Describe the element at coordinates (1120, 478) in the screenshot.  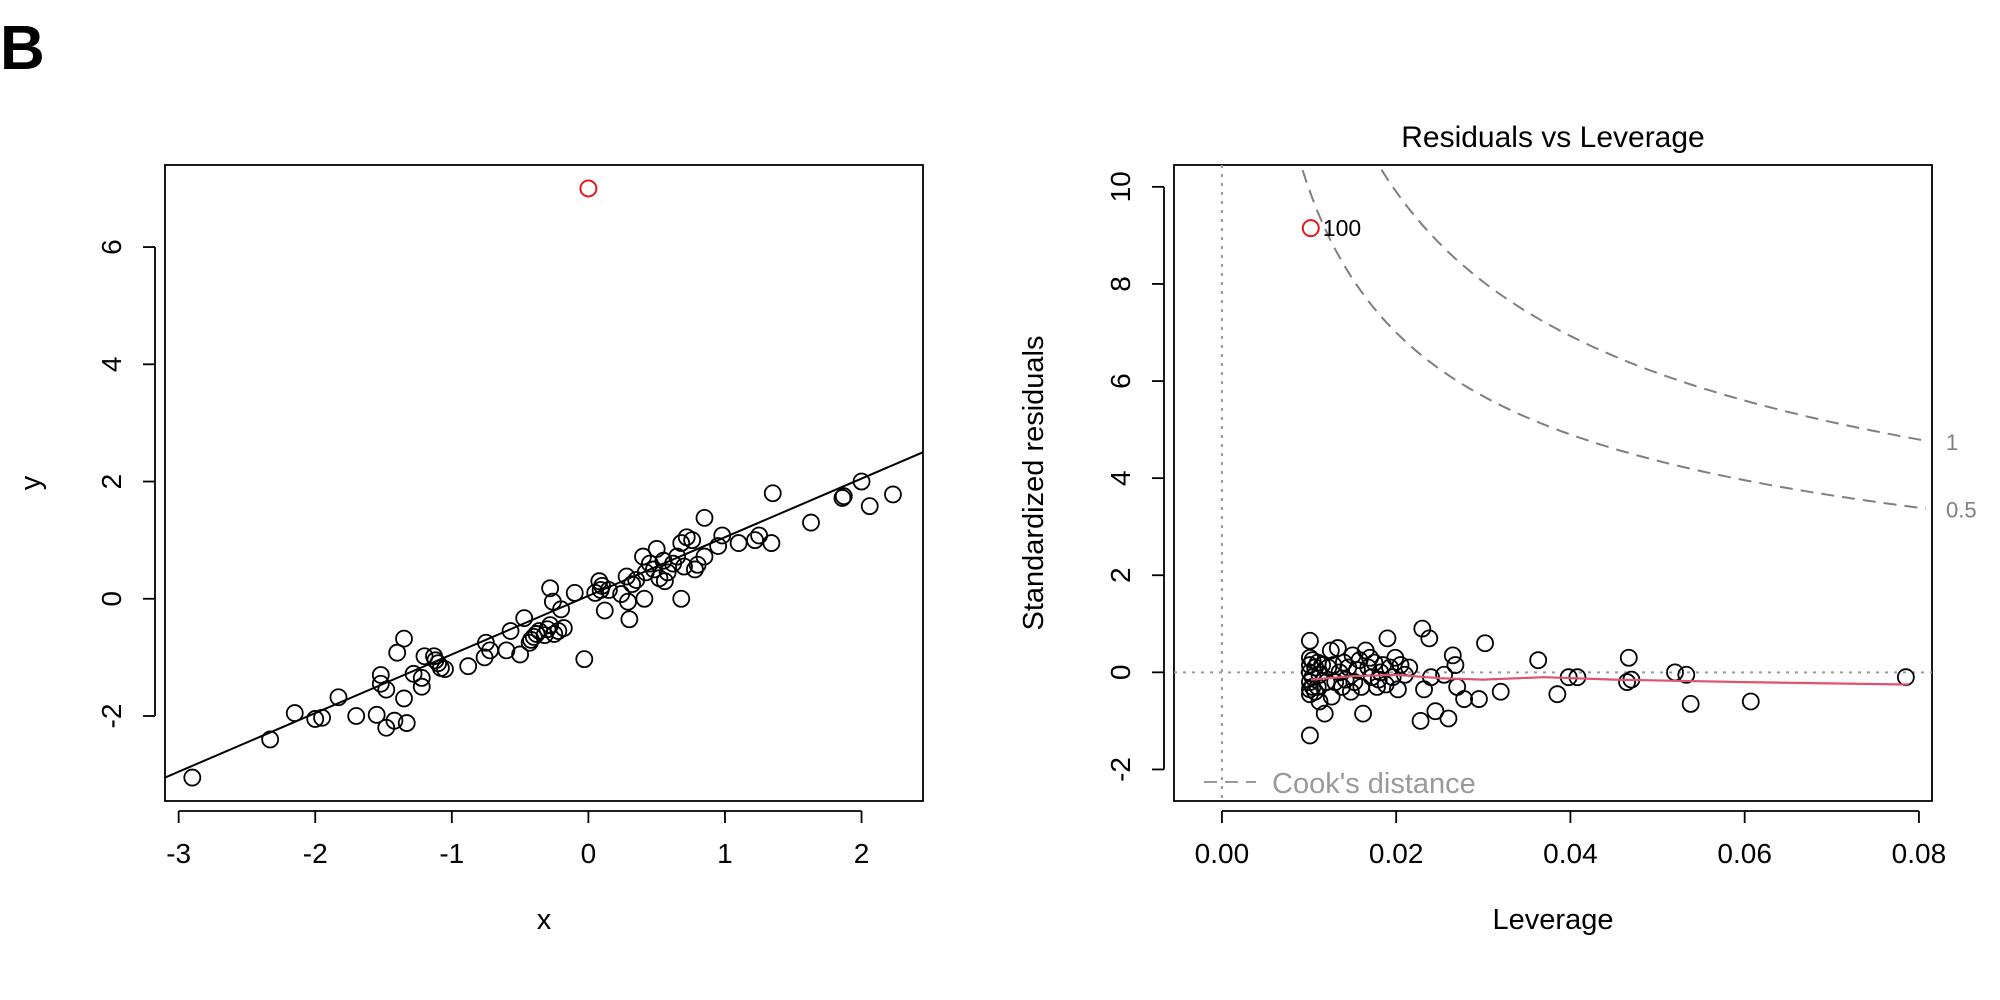
I see `y-tick-label: 4` at that location.